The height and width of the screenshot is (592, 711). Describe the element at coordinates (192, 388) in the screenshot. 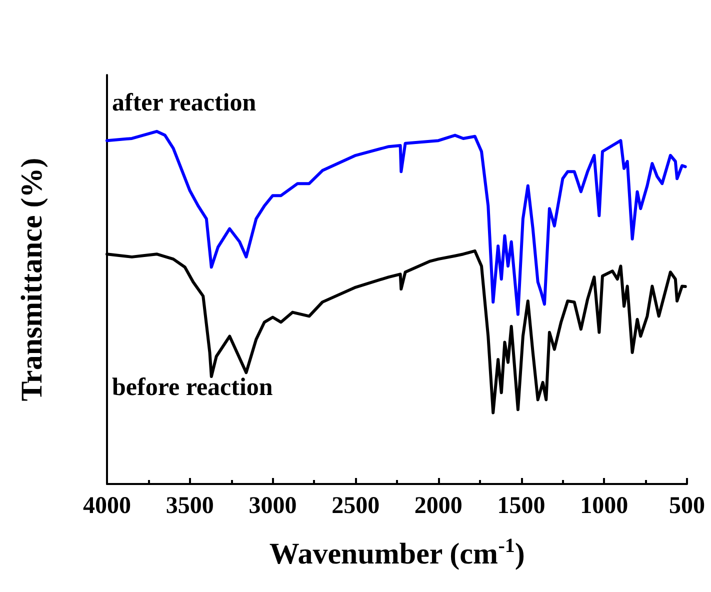

I see `series-label: before reaction` at that location.